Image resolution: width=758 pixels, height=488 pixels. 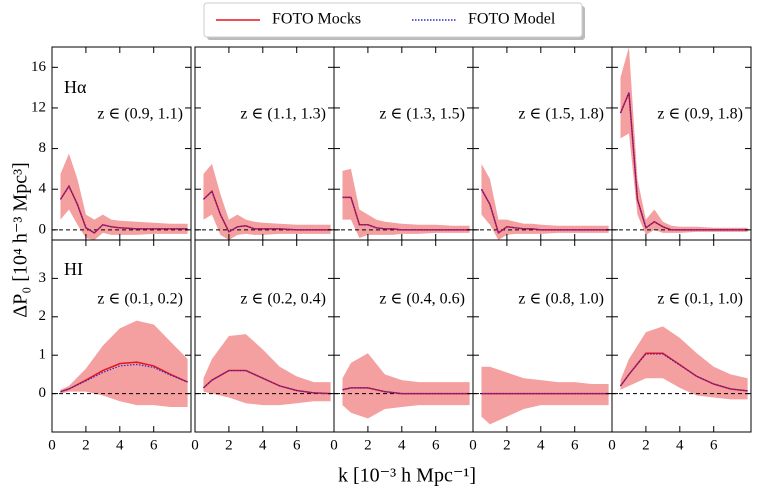 I want to click on panel-label: z ∈ (0.9, 1.8), so click(x=700, y=114).